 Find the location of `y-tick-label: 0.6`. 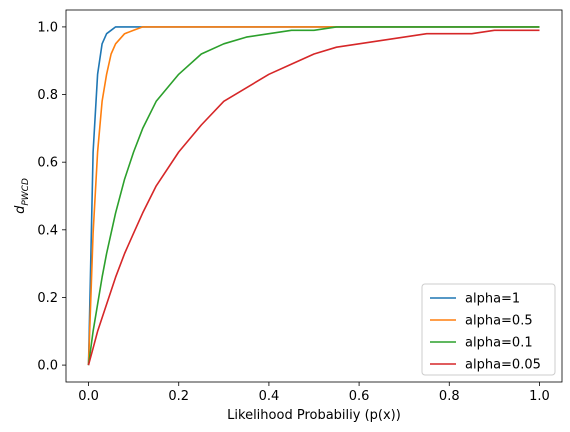

y-tick-label: 0.6 is located at coordinates (47, 163).